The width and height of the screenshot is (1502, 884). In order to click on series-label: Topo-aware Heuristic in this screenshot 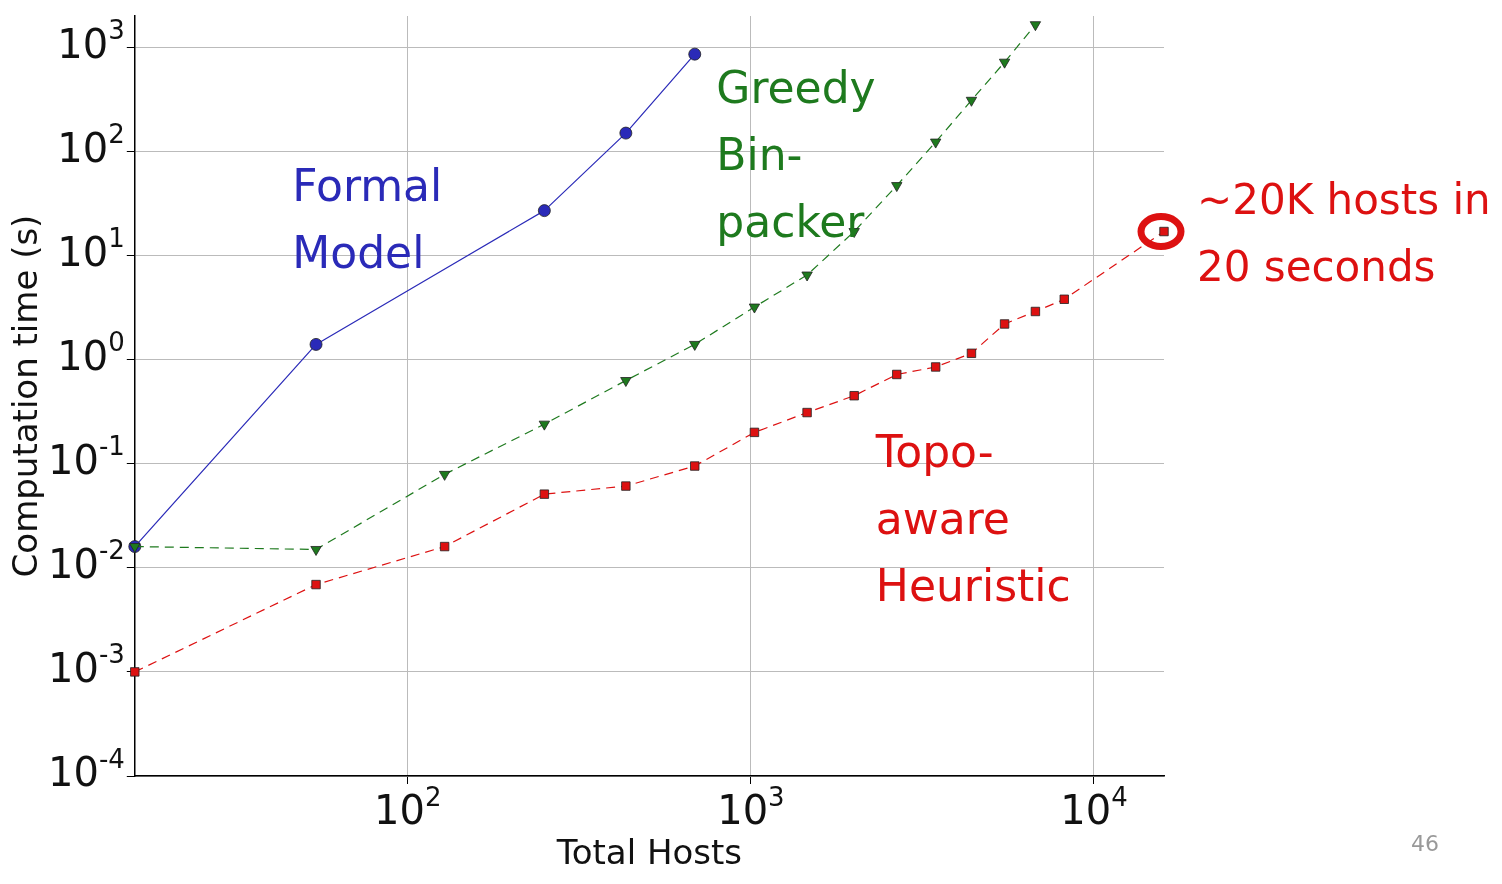, I will do `click(972, 519)`.